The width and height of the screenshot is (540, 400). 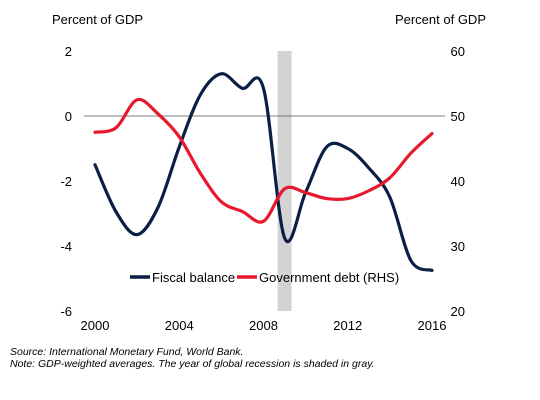 I want to click on x-axis-ticks: 2000 2004 2008 2012 2016, so click(x=264, y=325).